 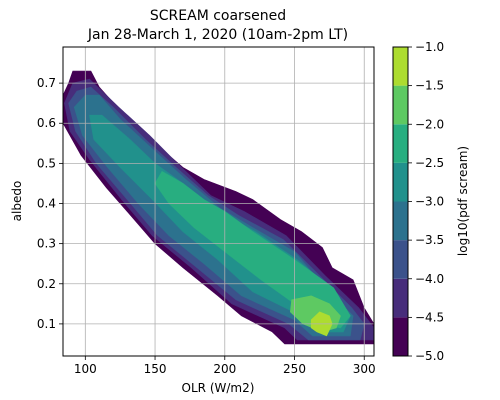 What do you see at coordinates (17, 201) in the screenshot?
I see `y-axis-label: albedo` at bounding box center [17, 201].